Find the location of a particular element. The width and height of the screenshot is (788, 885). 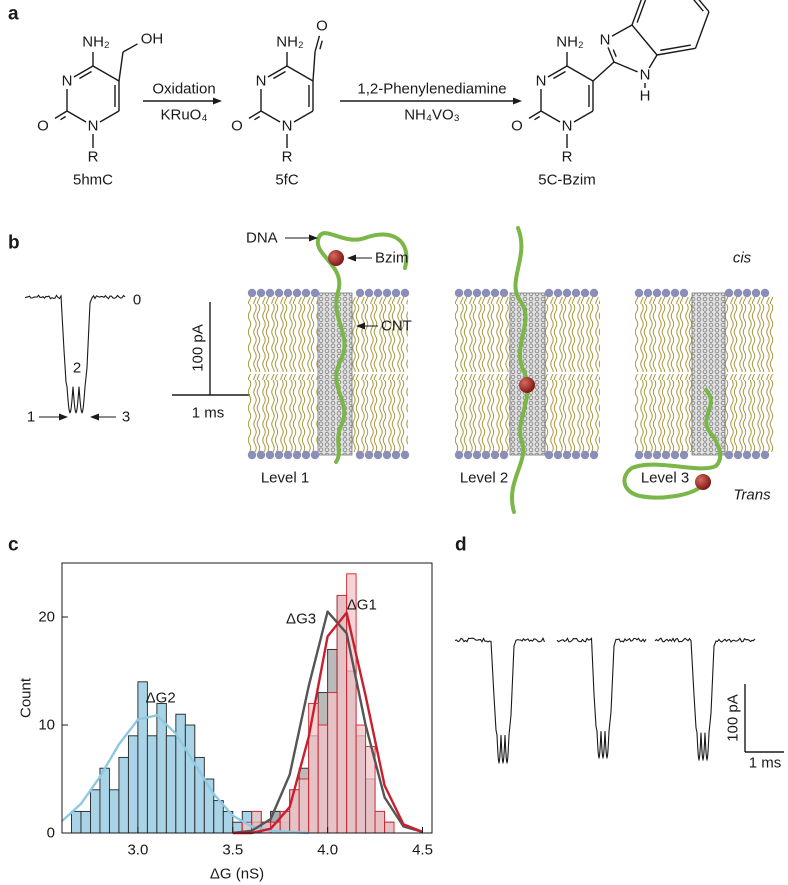

panel-label: b is located at coordinates (14, 243).